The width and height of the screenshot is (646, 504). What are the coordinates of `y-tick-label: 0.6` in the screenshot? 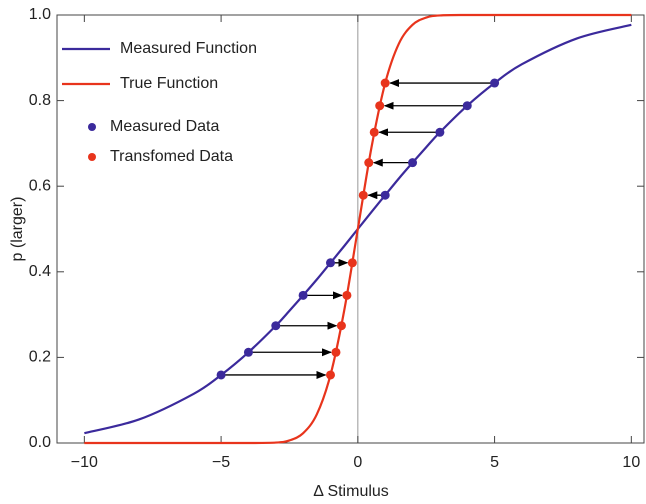 It's located at (40, 185).